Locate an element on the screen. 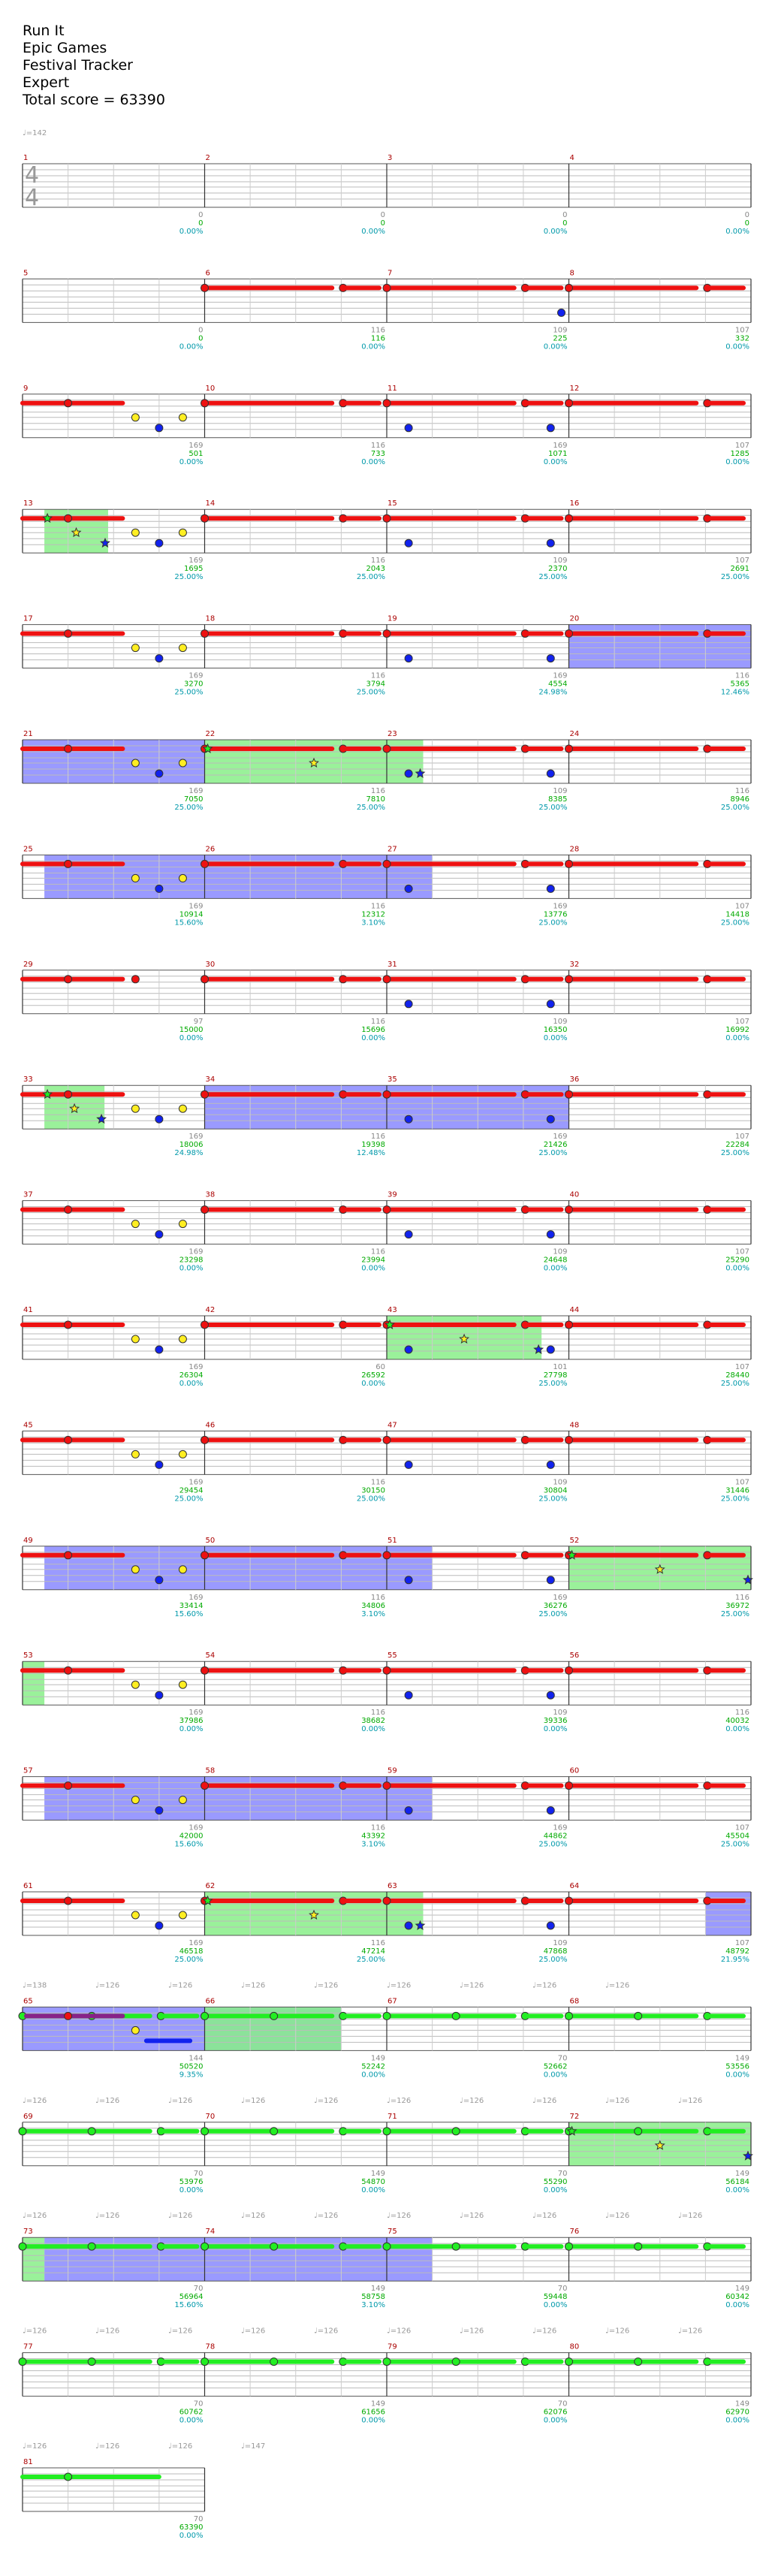 This screenshot has width=769, height=2576. measure-number: 51 is located at coordinates (393, 1541).